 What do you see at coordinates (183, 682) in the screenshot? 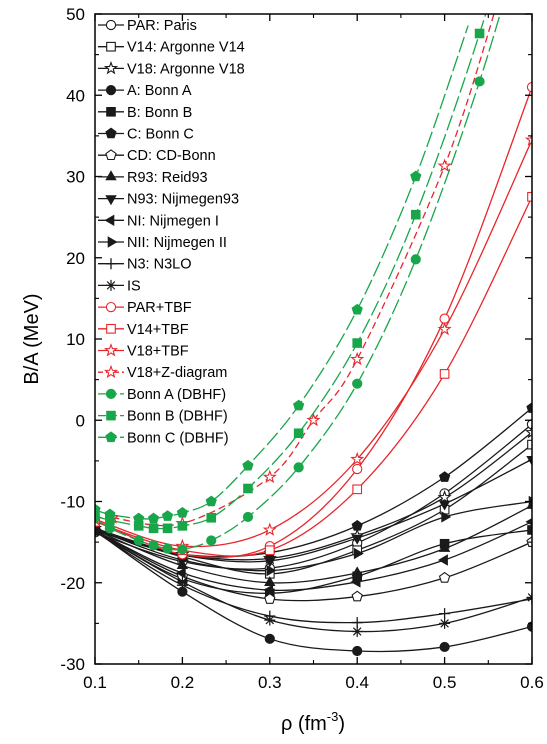
I see `x-tick-label: 0.2` at bounding box center [183, 682].